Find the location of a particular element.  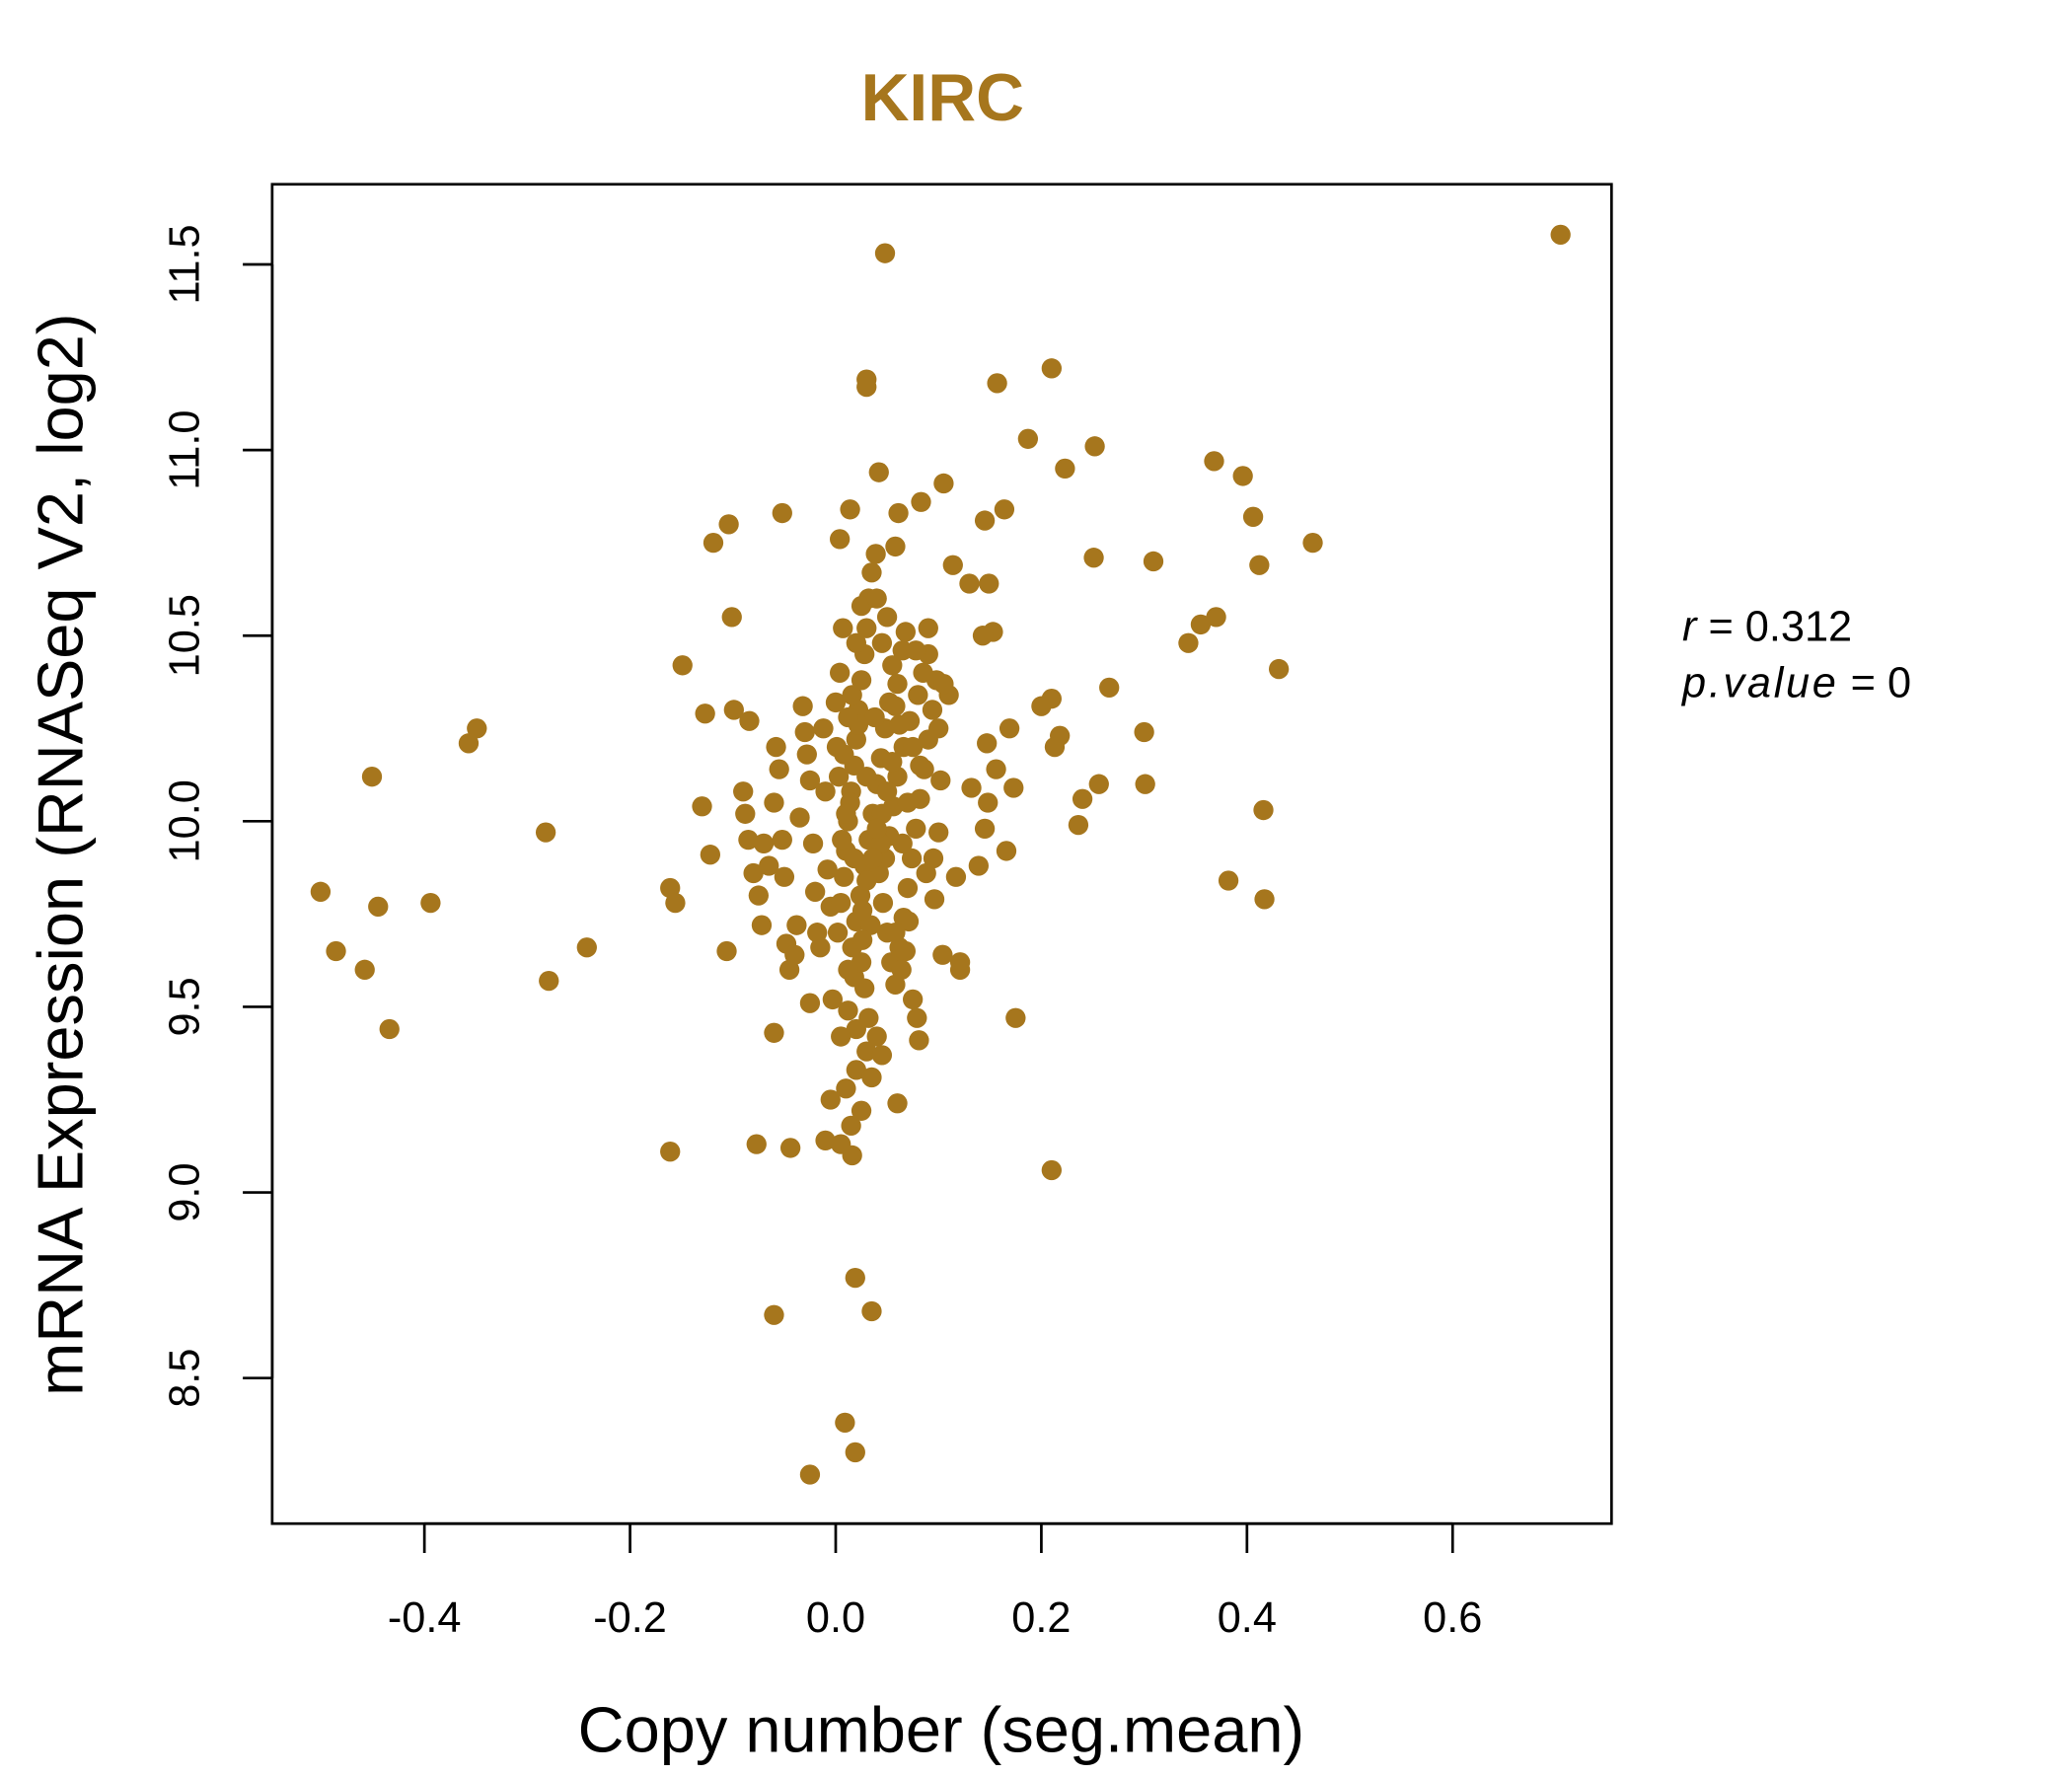

correlation-annotation: r = 0.312 is located at coordinates (1767, 628).